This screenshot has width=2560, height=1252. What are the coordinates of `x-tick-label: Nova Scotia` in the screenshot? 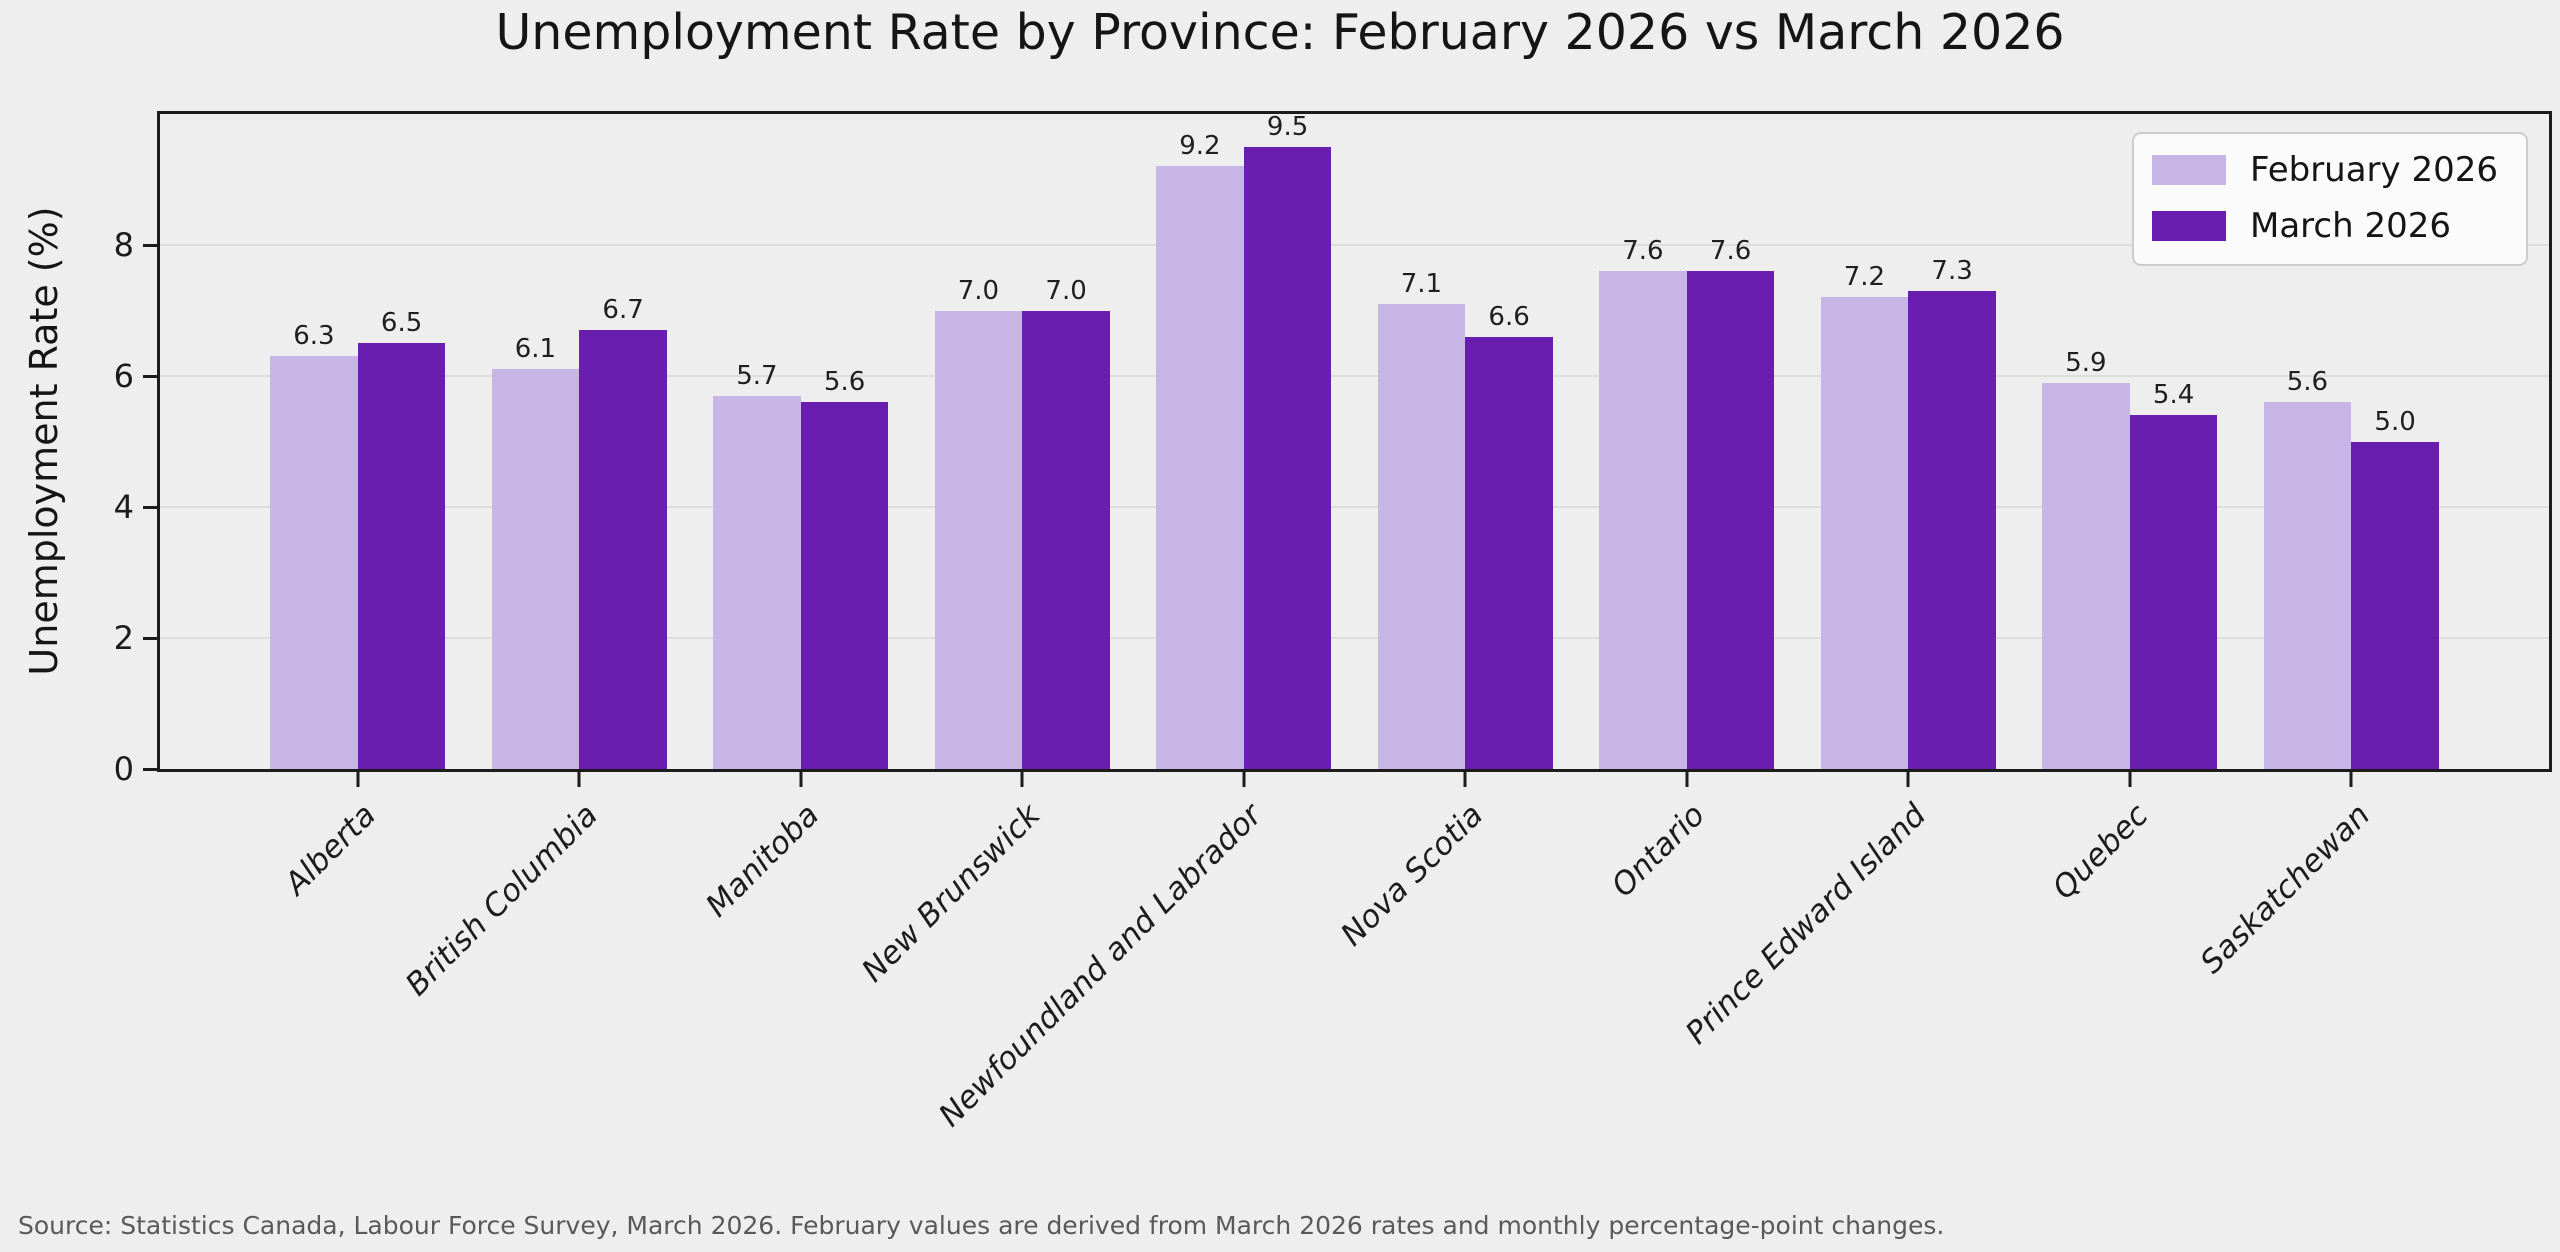 It's located at (1412, 875).